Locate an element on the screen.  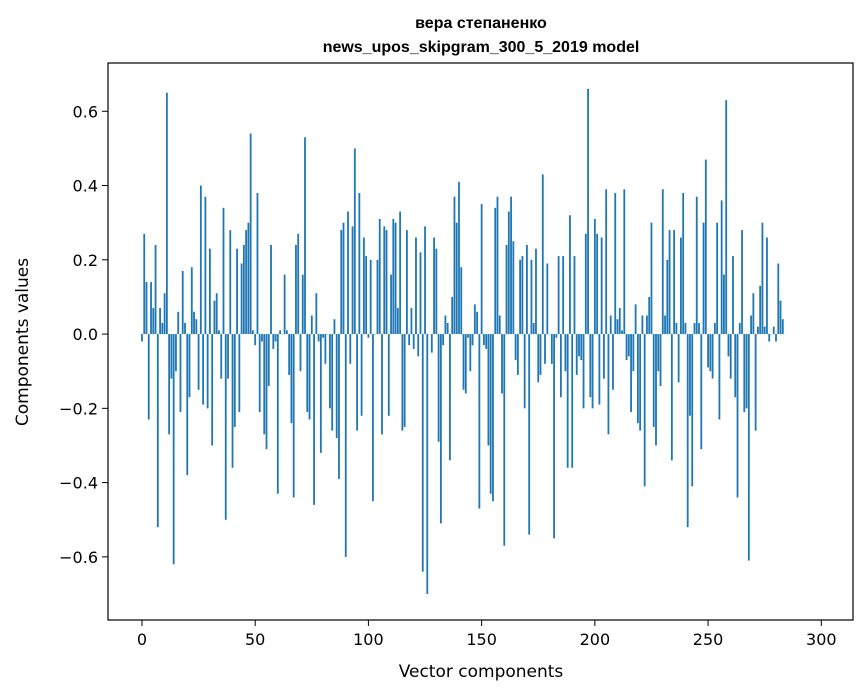
y-axis-label: Components values is located at coordinates (23, 342).